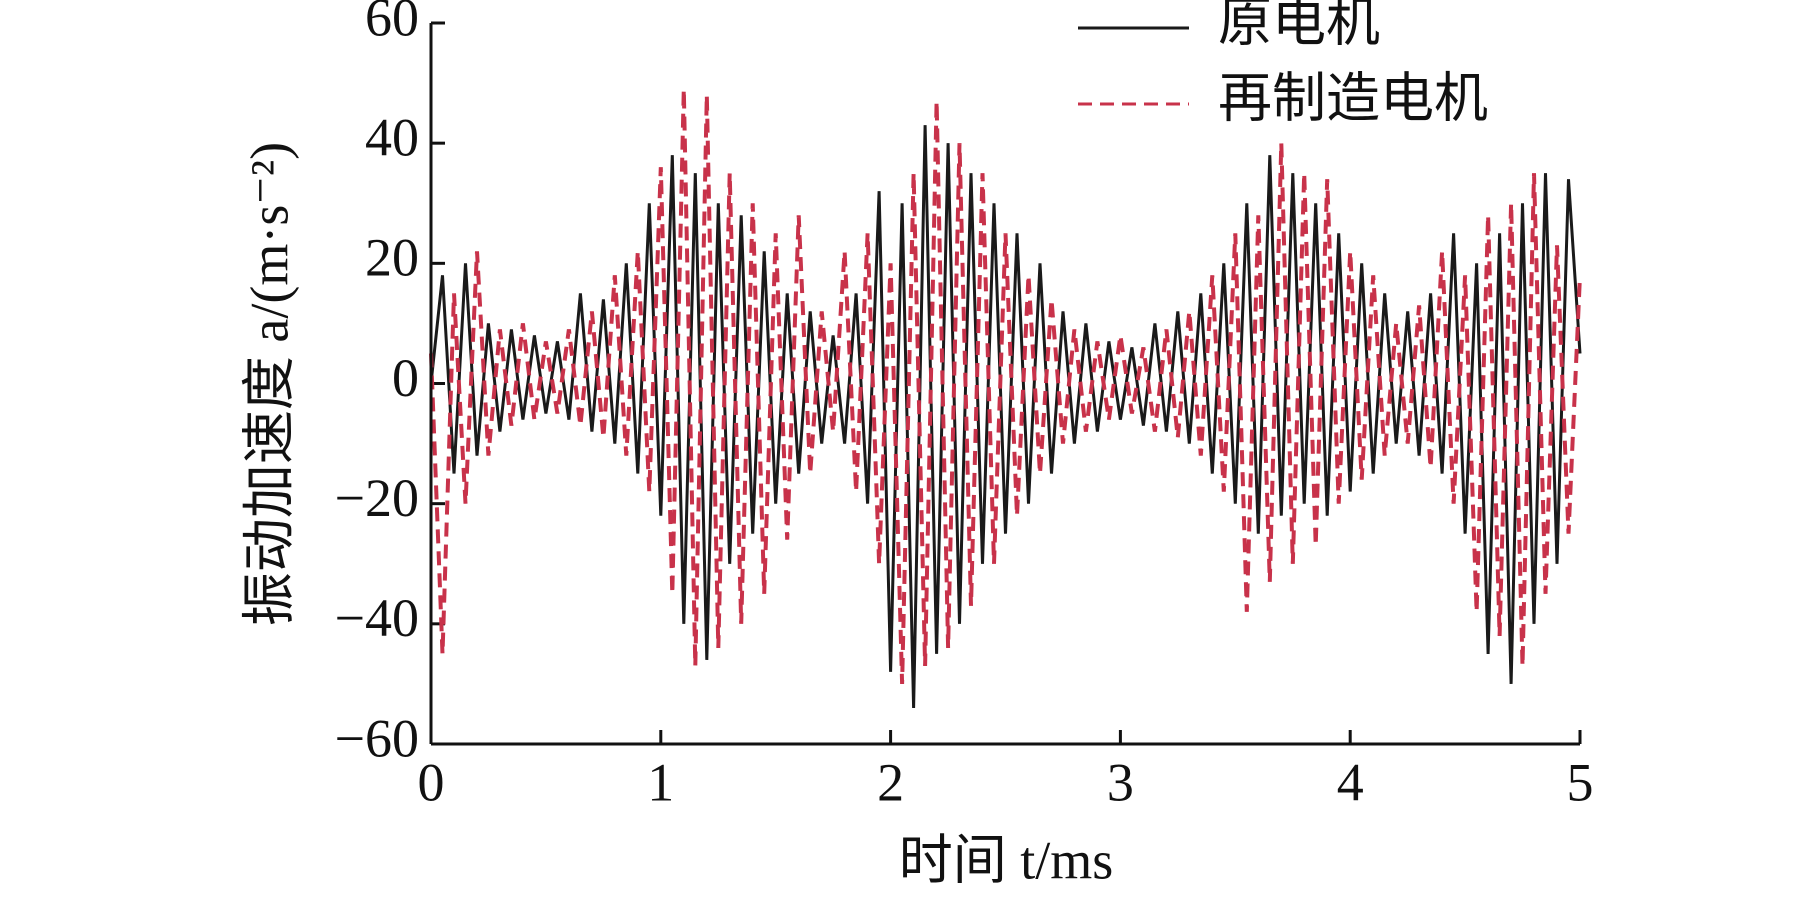 The height and width of the screenshot is (904, 1819). Describe the element at coordinates (405, 378) in the screenshot. I see `y-tick-label: 0` at that location.